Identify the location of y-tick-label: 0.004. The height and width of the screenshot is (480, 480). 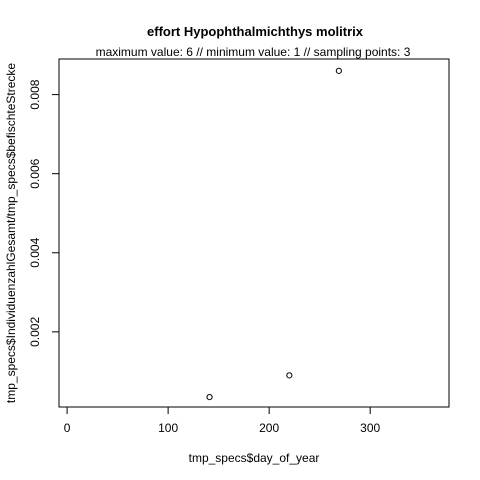
(35, 252).